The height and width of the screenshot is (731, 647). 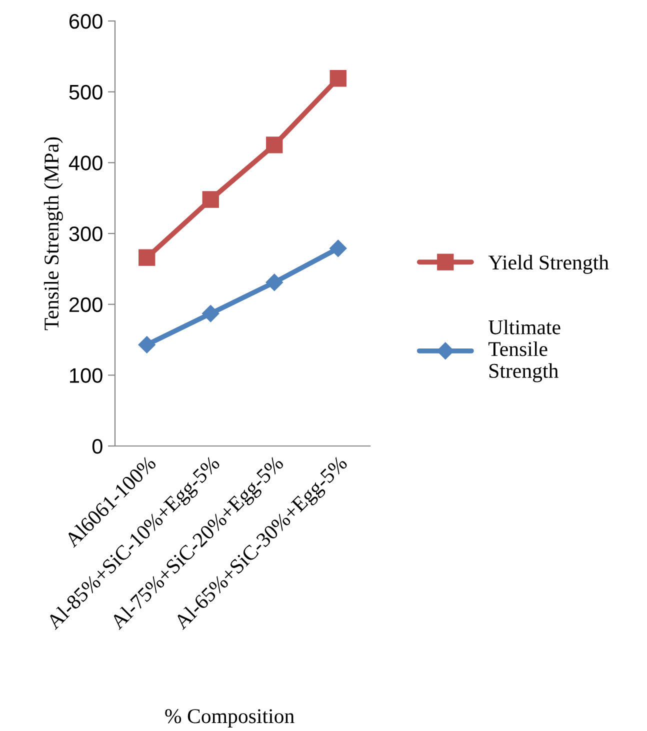 What do you see at coordinates (85, 234) in the screenshot?
I see `y-tick-label: 300` at bounding box center [85, 234].